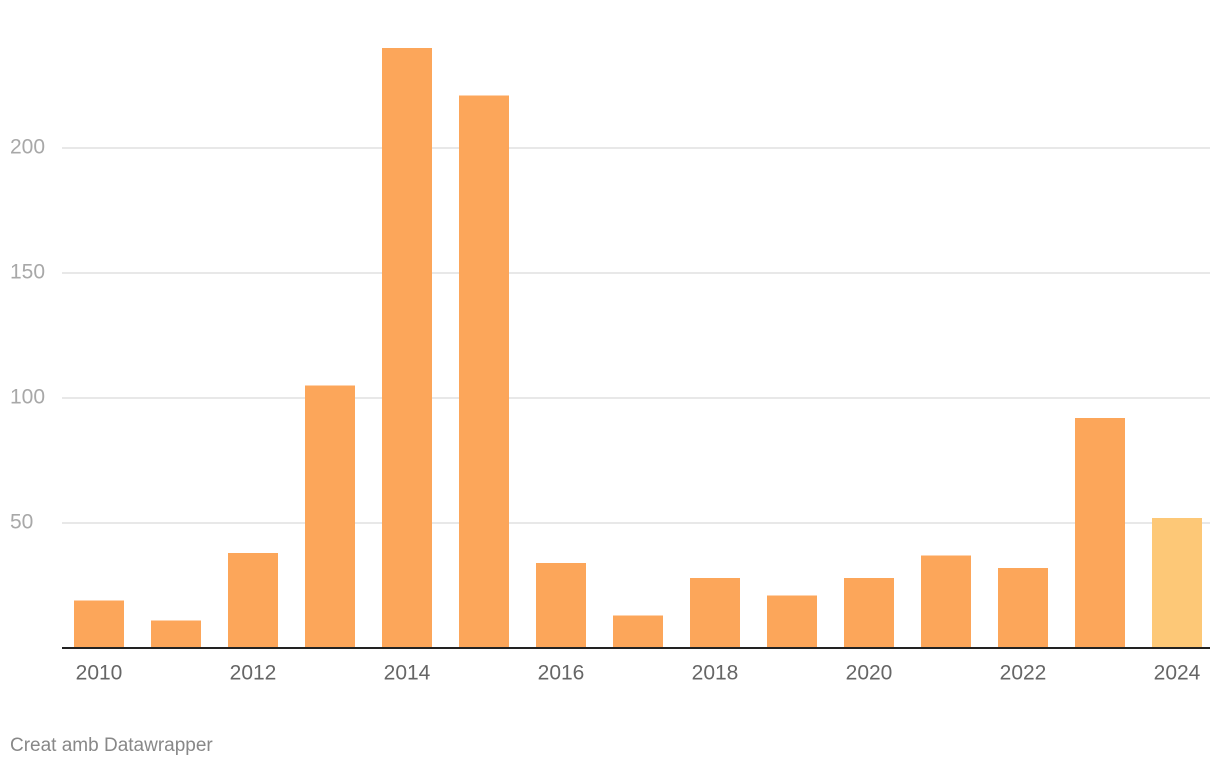 This screenshot has width=1220, height=770. What do you see at coordinates (99, 673) in the screenshot?
I see `x-tick-label: 2010` at bounding box center [99, 673].